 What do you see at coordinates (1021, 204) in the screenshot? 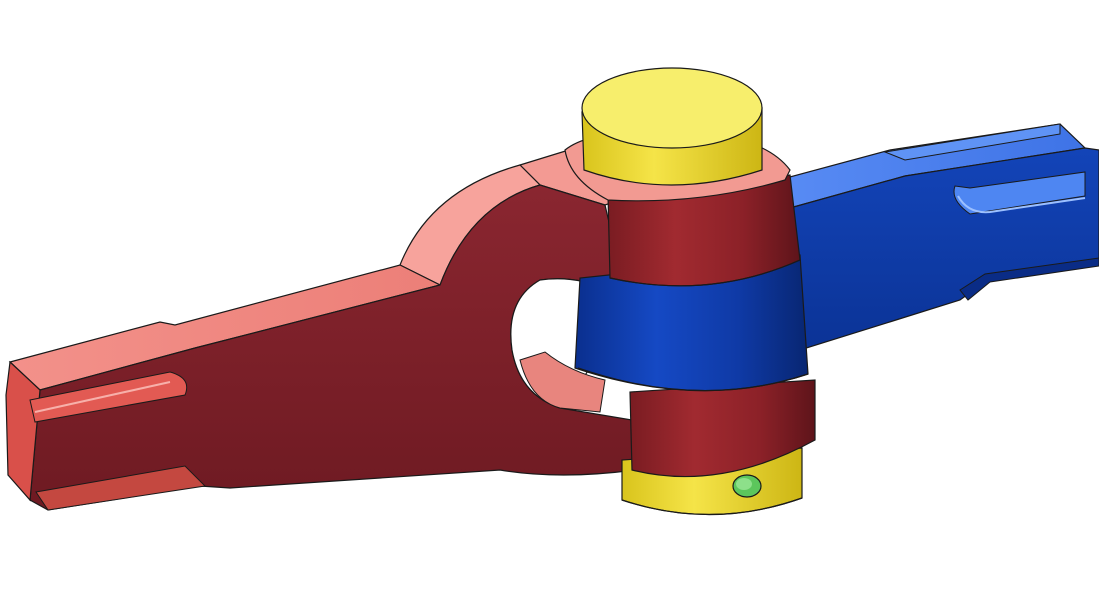
I see `eye-keyway-highlight` at bounding box center [1021, 204].